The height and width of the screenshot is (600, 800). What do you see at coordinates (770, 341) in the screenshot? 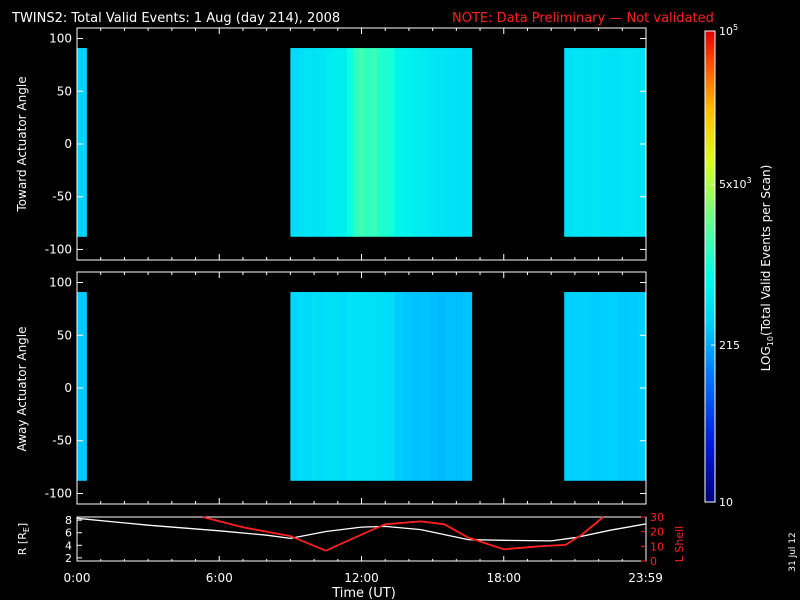
I see `colorbar-label-sub: 10` at bounding box center [770, 341].